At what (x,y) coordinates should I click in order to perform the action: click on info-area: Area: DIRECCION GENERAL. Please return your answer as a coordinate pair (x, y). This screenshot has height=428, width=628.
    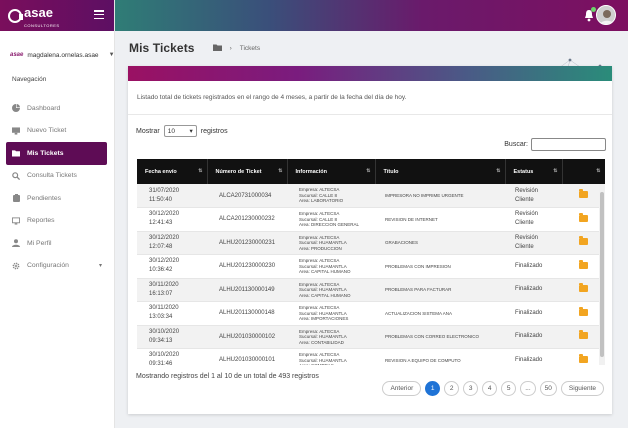
    Looking at the image, I should click on (329, 224).